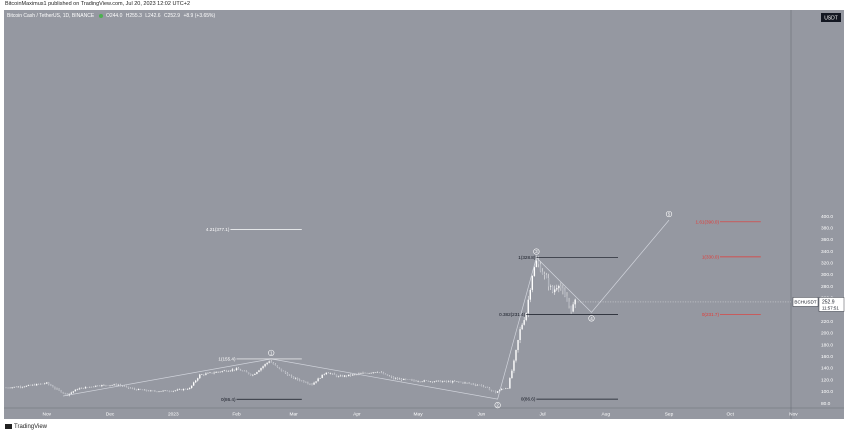 The height and width of the screenshot is (434, 850). Describe the element at coordinates (827, 357) in the screenshot. I see `y-tick-label: 160.0` at that location.